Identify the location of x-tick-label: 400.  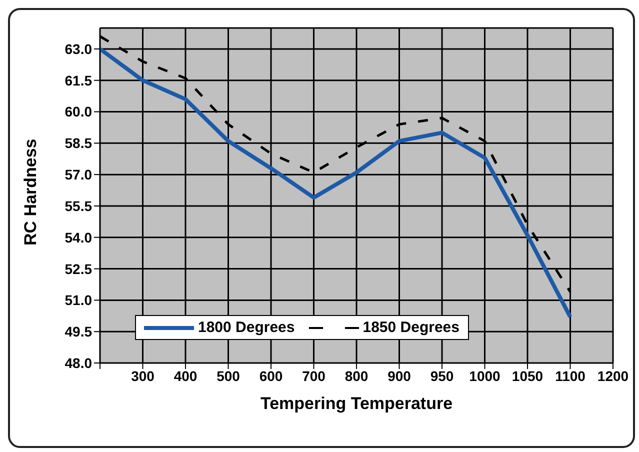
(186, 376).